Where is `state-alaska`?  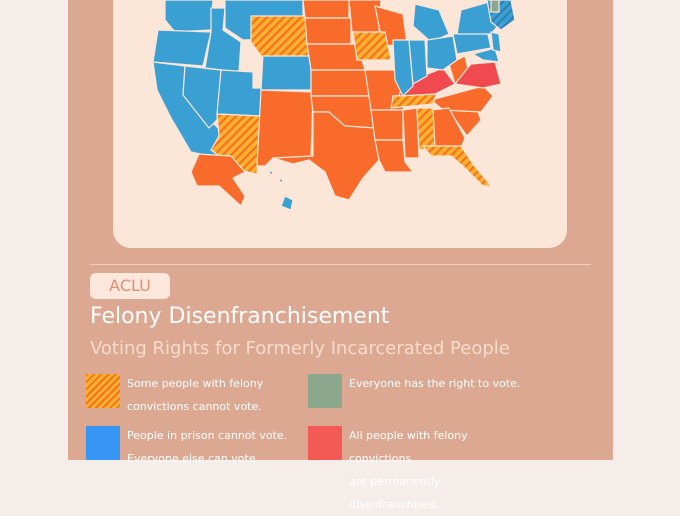 state-alaska is located at coordinates (218, 180).